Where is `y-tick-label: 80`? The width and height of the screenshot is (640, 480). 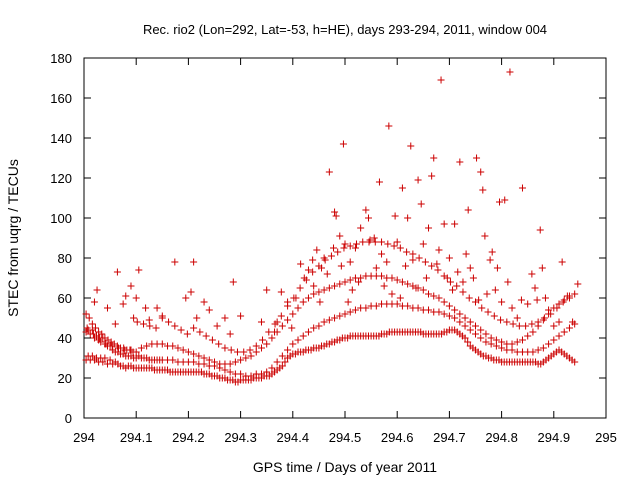
y-tick-label: 80 is located at coordinates (65, 258).